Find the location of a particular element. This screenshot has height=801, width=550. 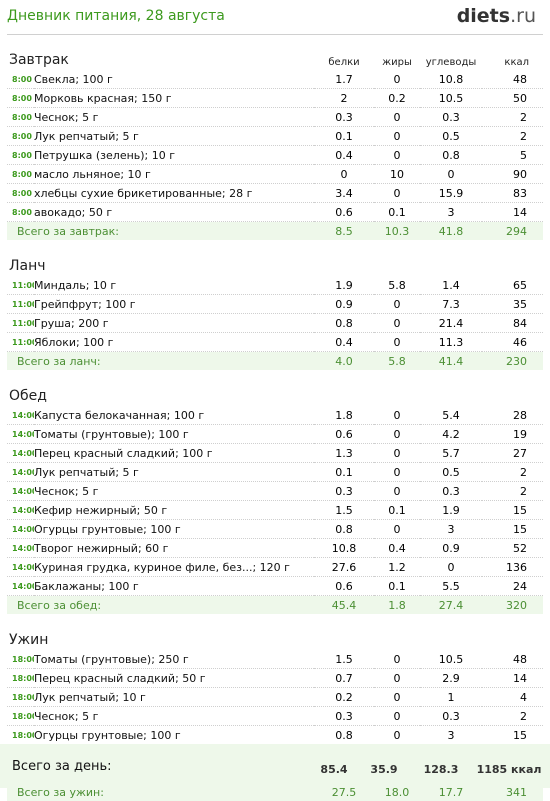

food-name: Свекла; 100 г is located at coordinates (174, 79).